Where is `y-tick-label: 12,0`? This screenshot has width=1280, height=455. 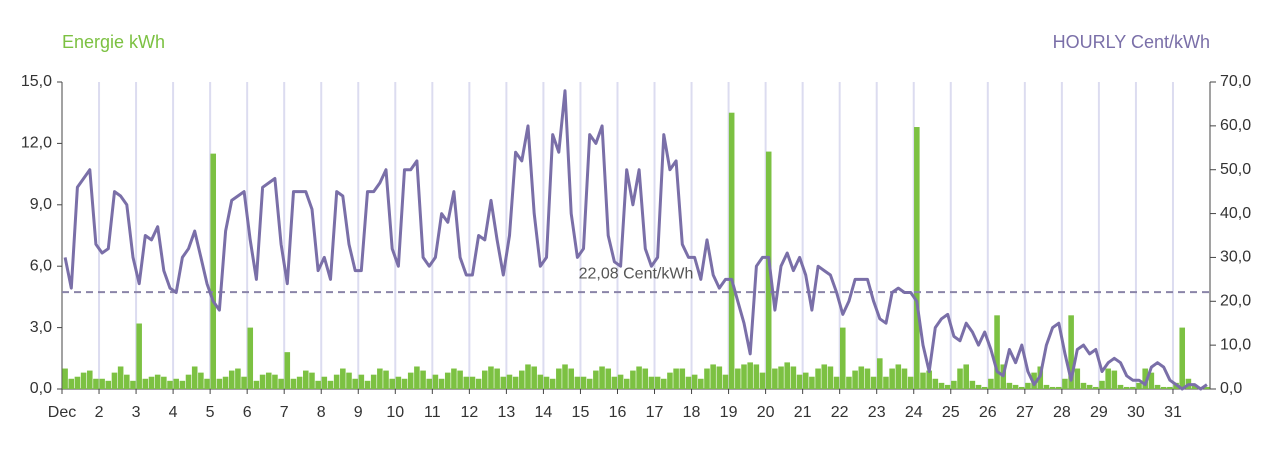
y-tick-label: 12,0 is located at coordinates (36, 143).